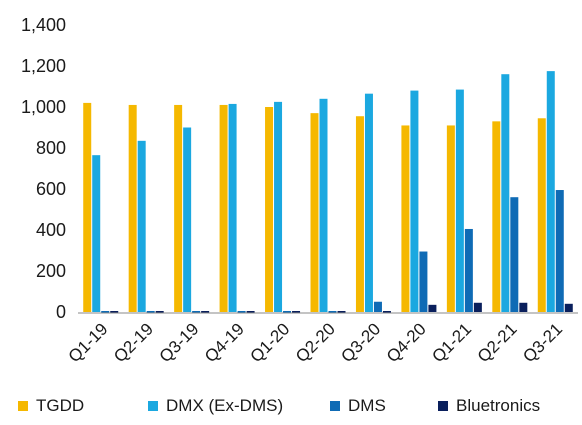  What do you see at coordinates (542, 342) in the screenshot?
I see `x-tick-label: Q3-21` at bounding box center [542, 342].